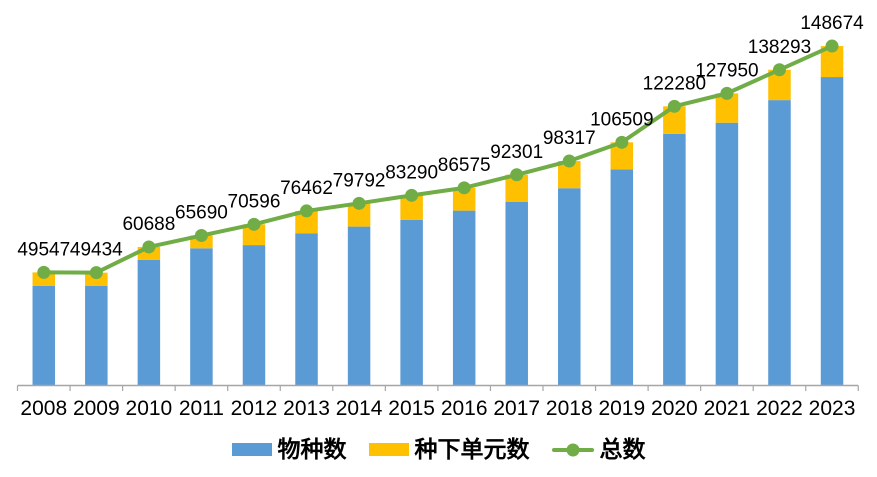  What do you see at coordinates (306, 188) in the screenshot?
I see `total-data-label: 76462` at bounding box center [306, 188].